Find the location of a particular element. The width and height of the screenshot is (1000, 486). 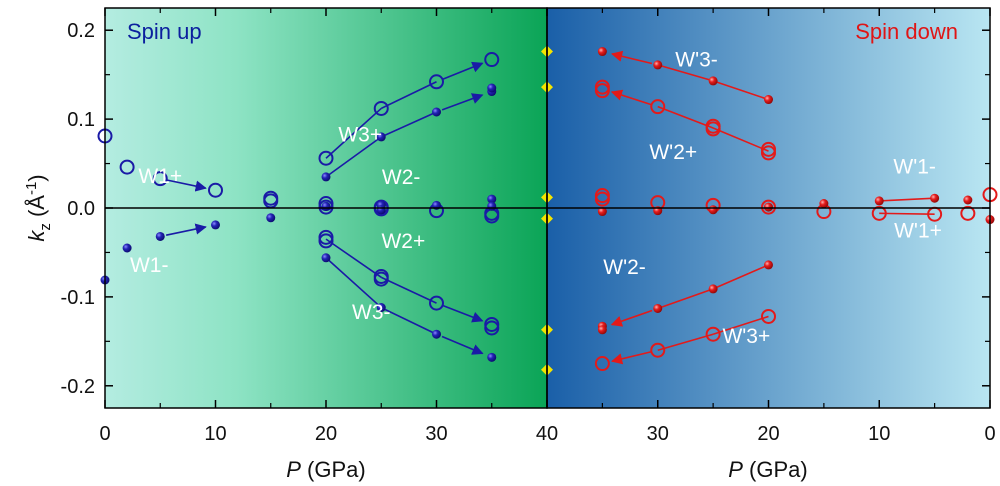

right-x-tick-label: 20 is located at coordinates (768, 434).